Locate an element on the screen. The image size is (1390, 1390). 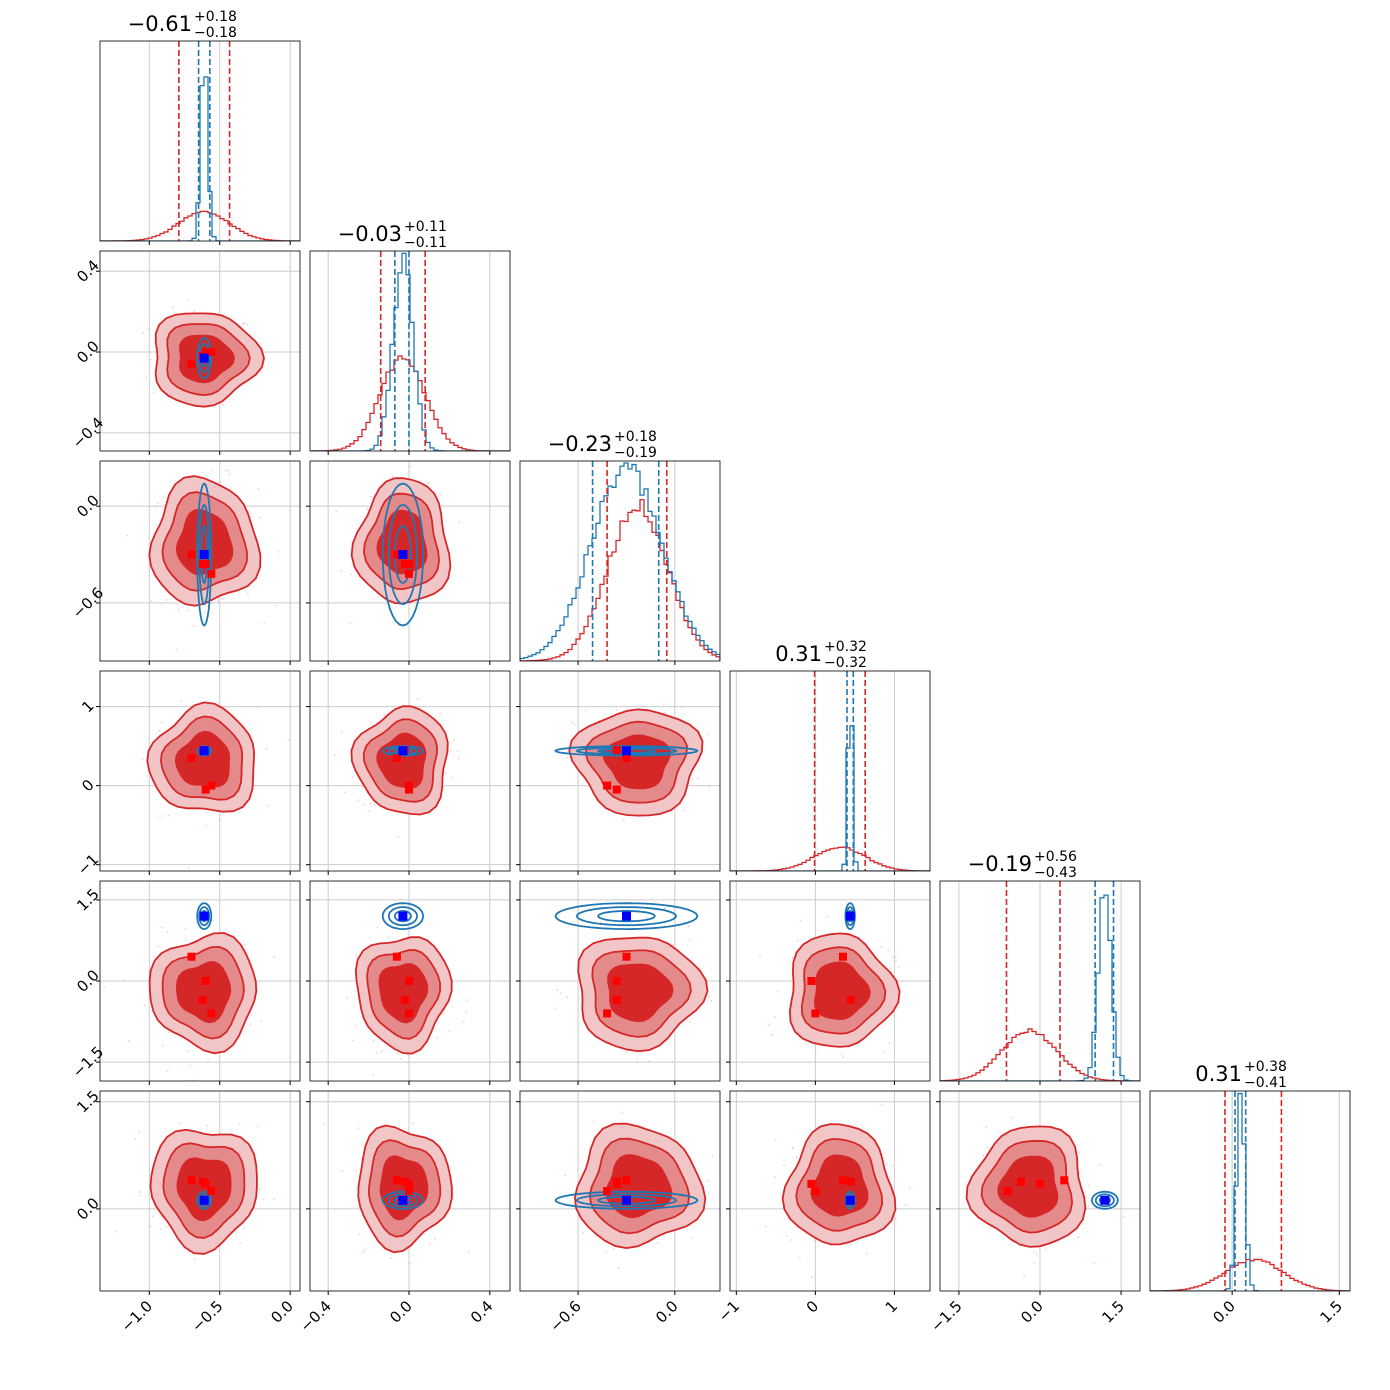
y-tick-label: −1 is located at coordinates (88, 864).